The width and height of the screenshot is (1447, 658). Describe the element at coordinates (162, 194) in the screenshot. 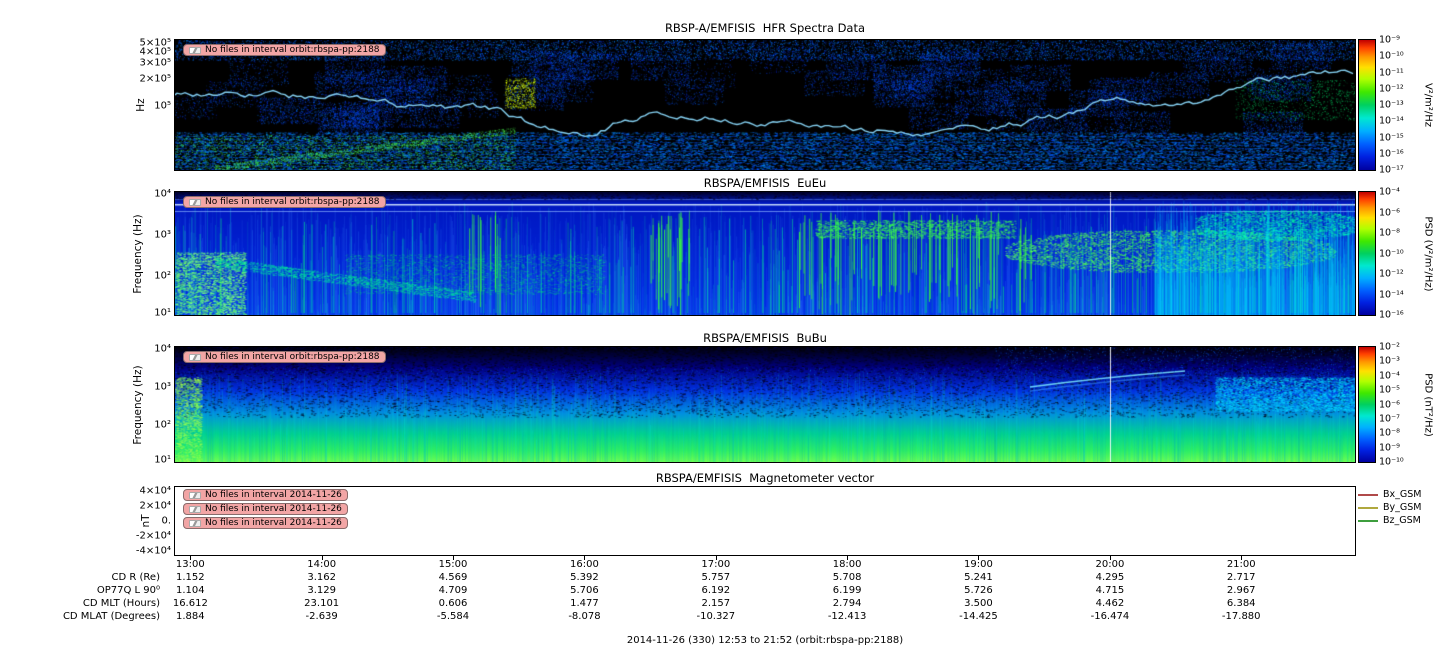

I see `panel2-ytick: 10⁴` at that location.